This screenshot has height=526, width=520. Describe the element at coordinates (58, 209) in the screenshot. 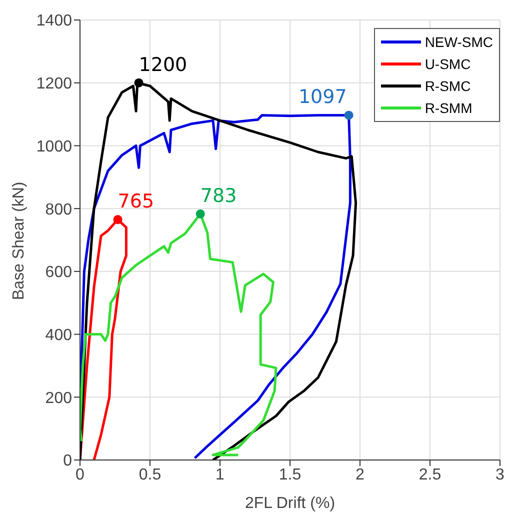

I see `y-tick-label: 800` at that location.